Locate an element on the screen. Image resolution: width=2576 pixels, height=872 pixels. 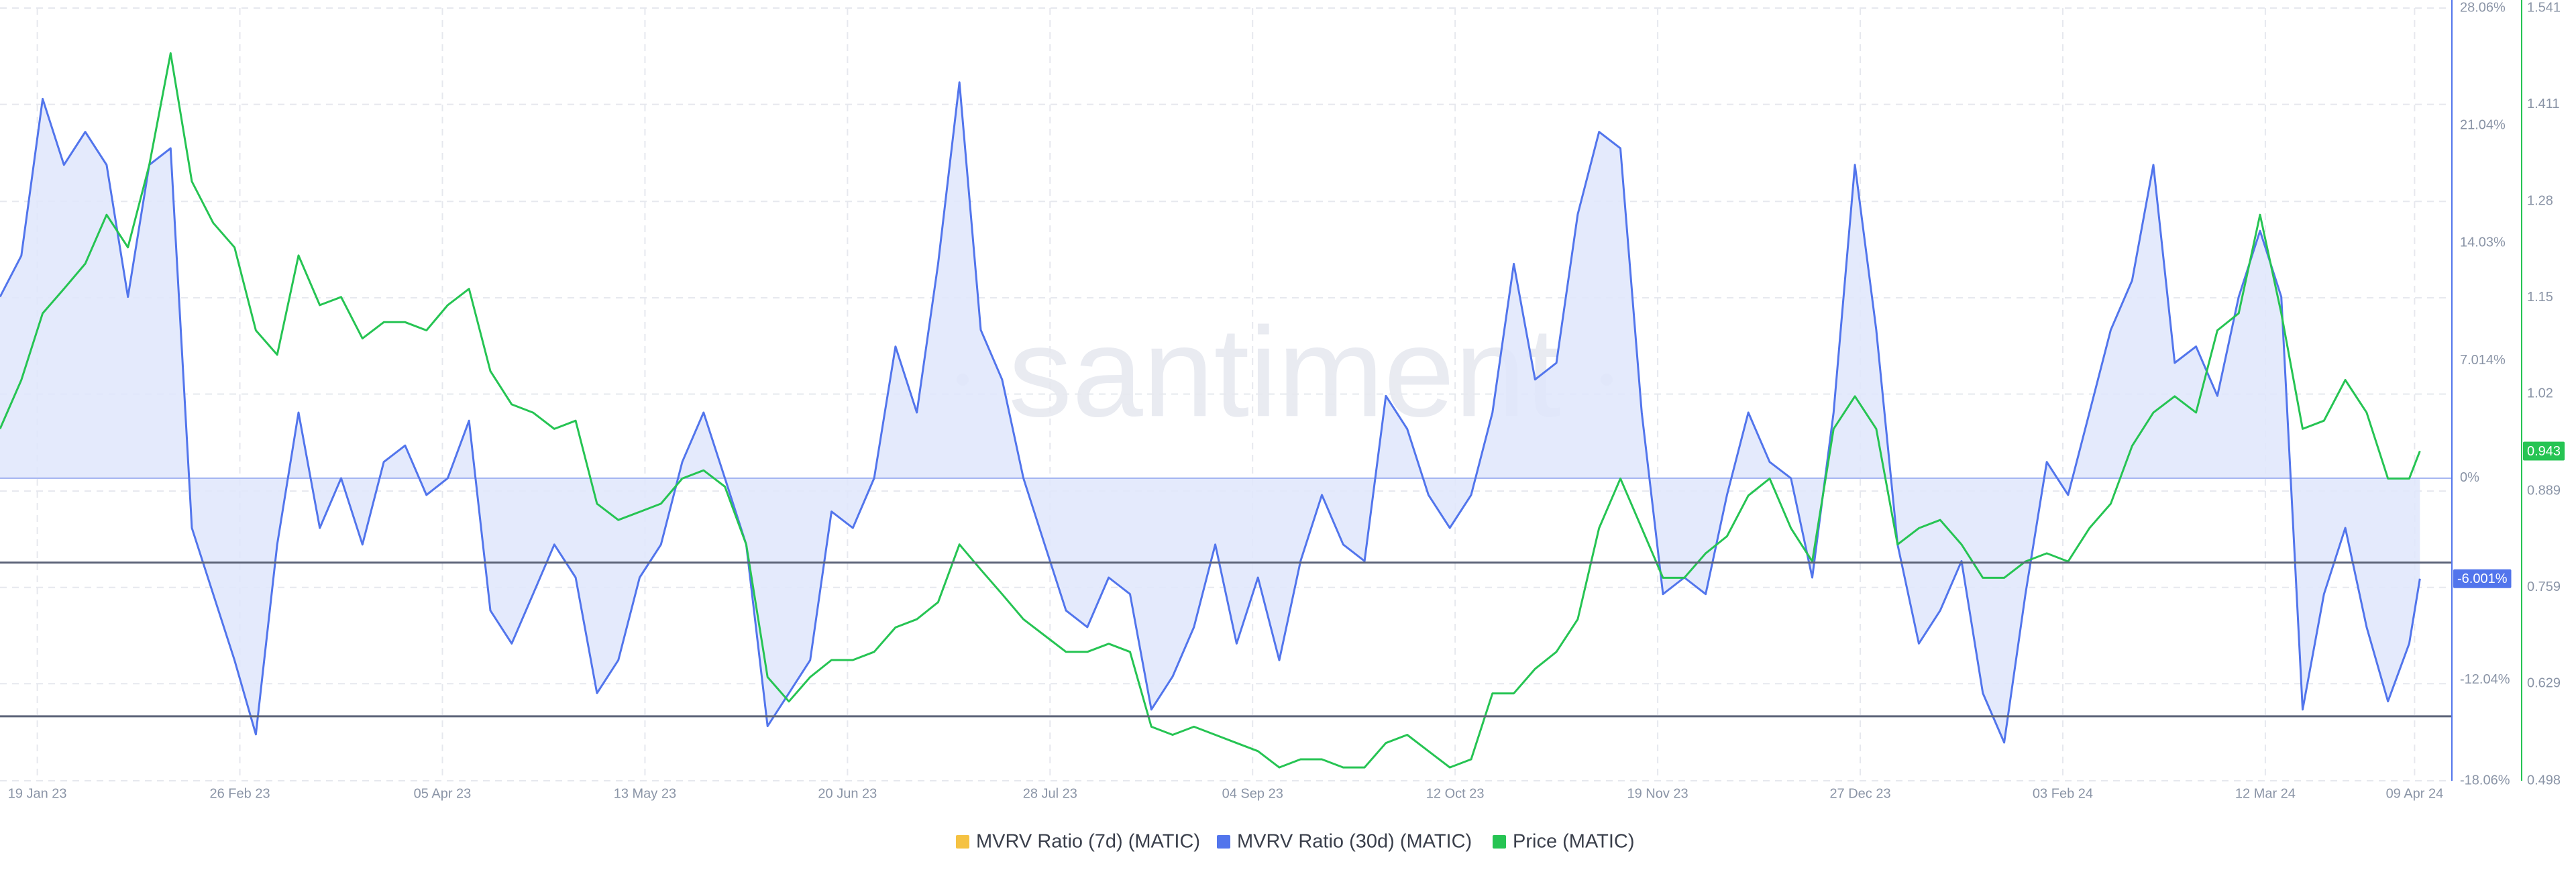
x-tick-label: 04 Sep 23 is located at coordinates (1252, 793).